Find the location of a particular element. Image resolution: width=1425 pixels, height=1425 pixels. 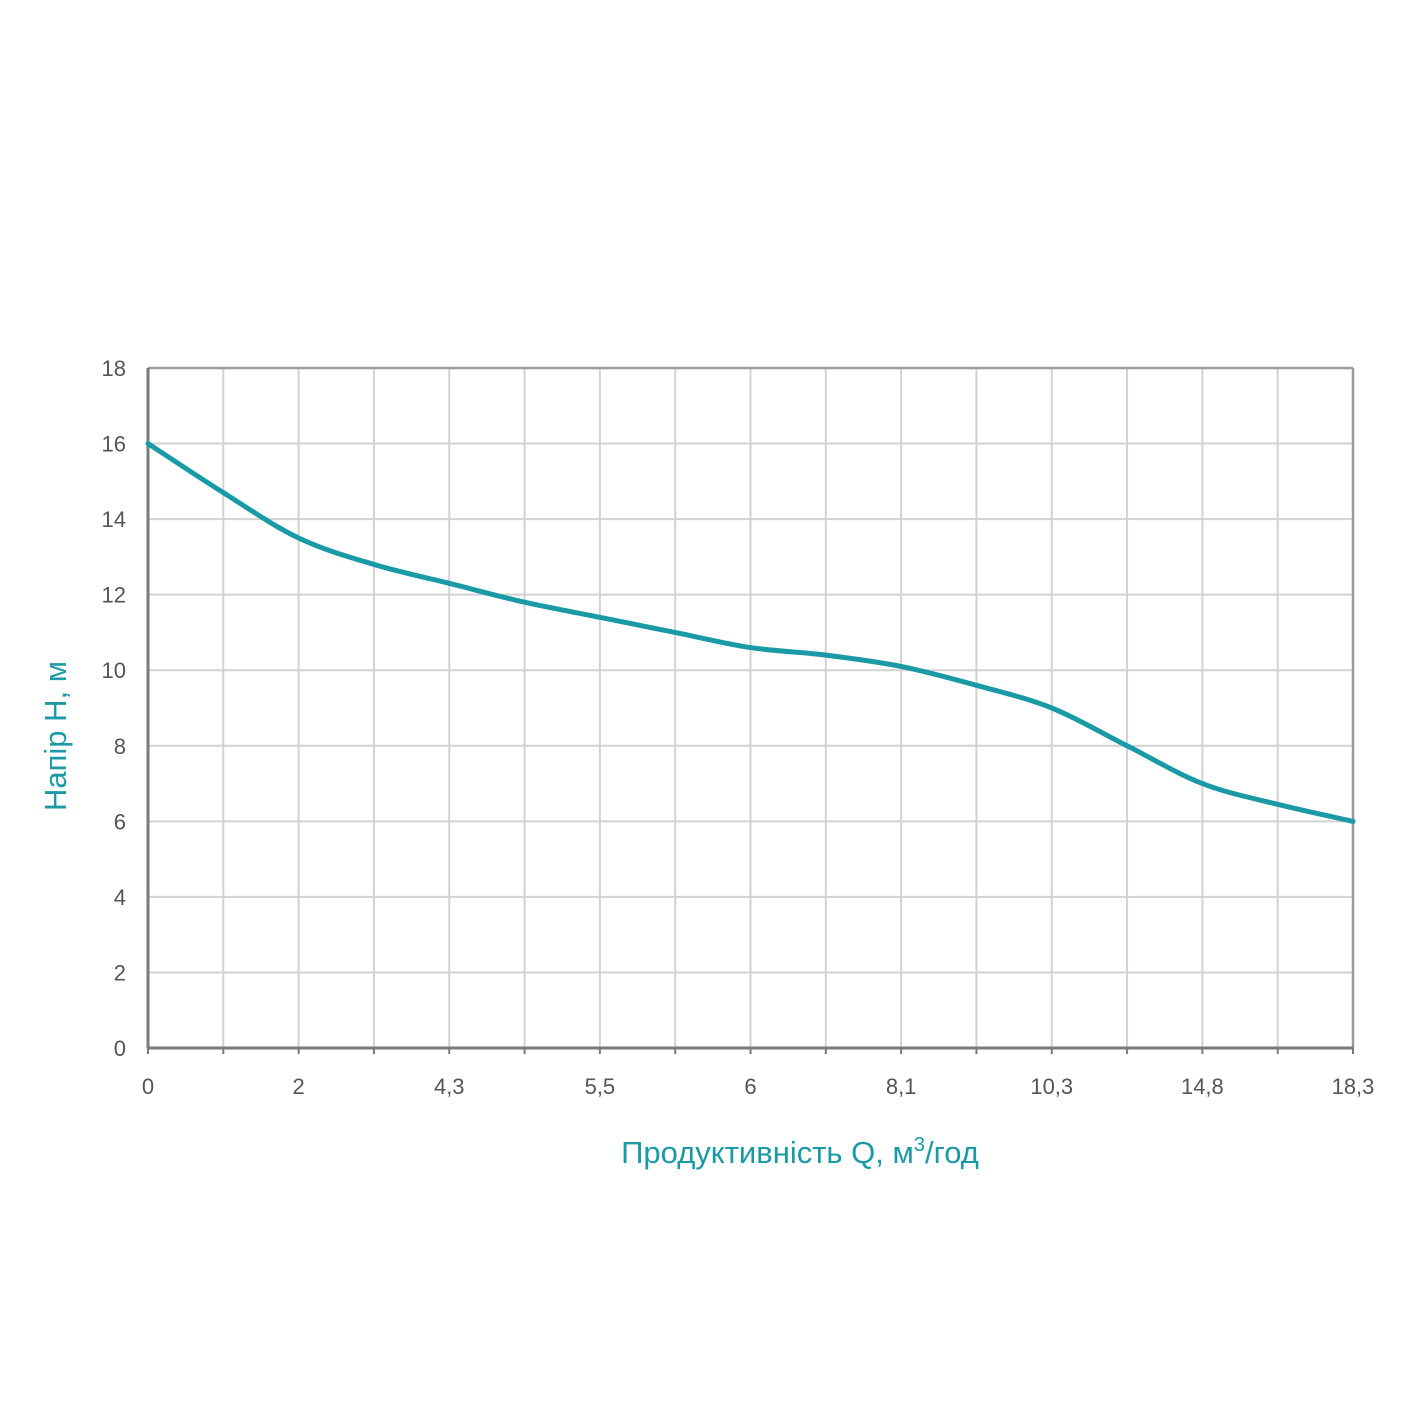

x-tick-label: 10,3 is located at coordinates (1051, 1086).